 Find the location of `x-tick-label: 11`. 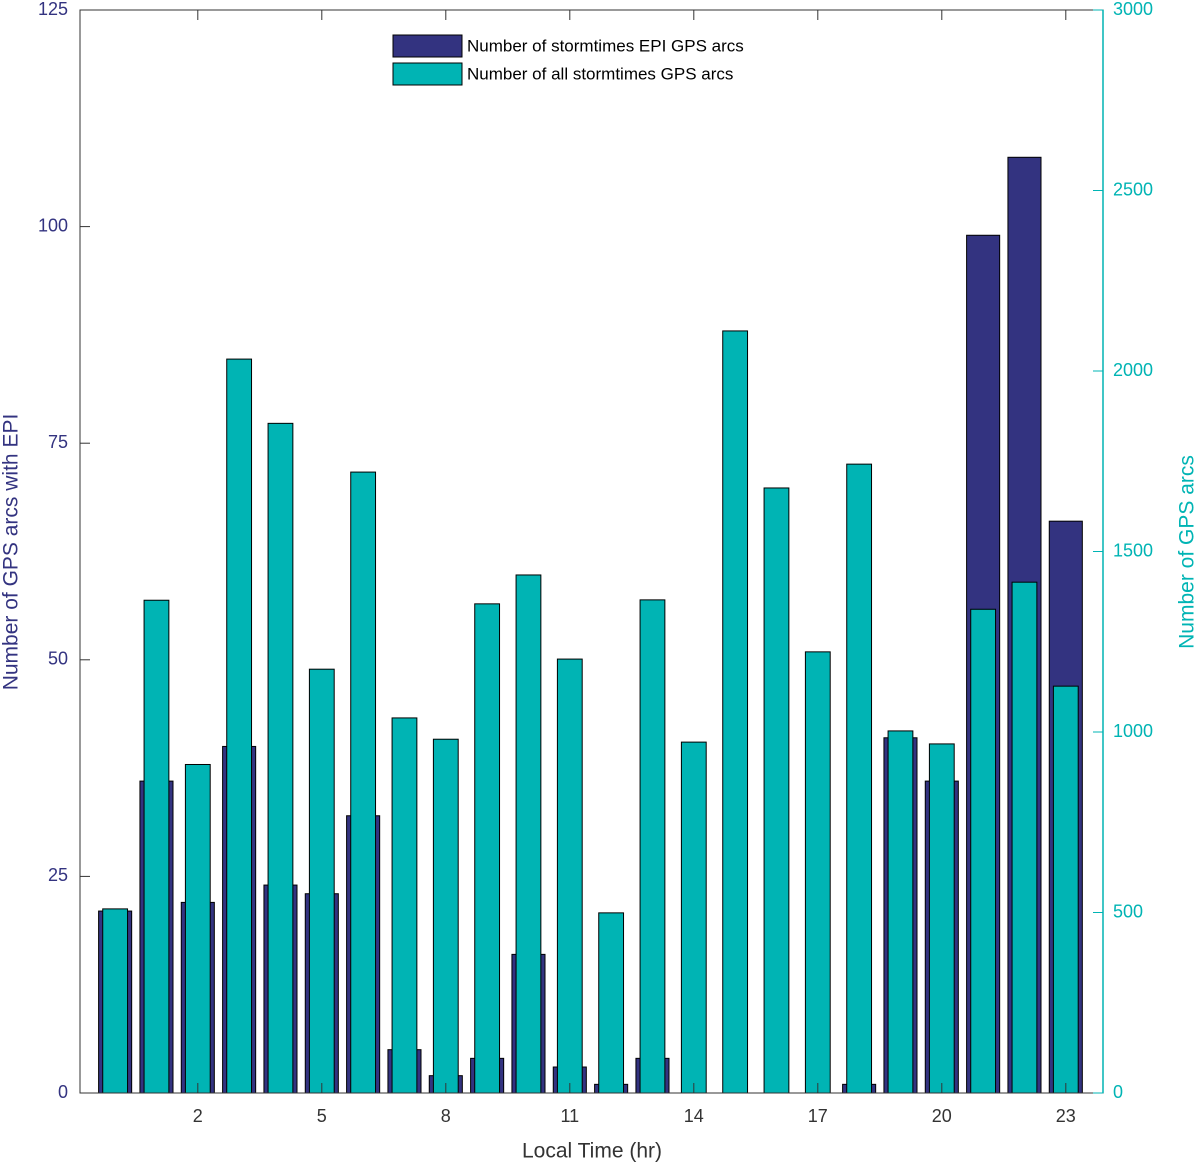

x-tick-label: 11 is located at coordinates (569, 1116).